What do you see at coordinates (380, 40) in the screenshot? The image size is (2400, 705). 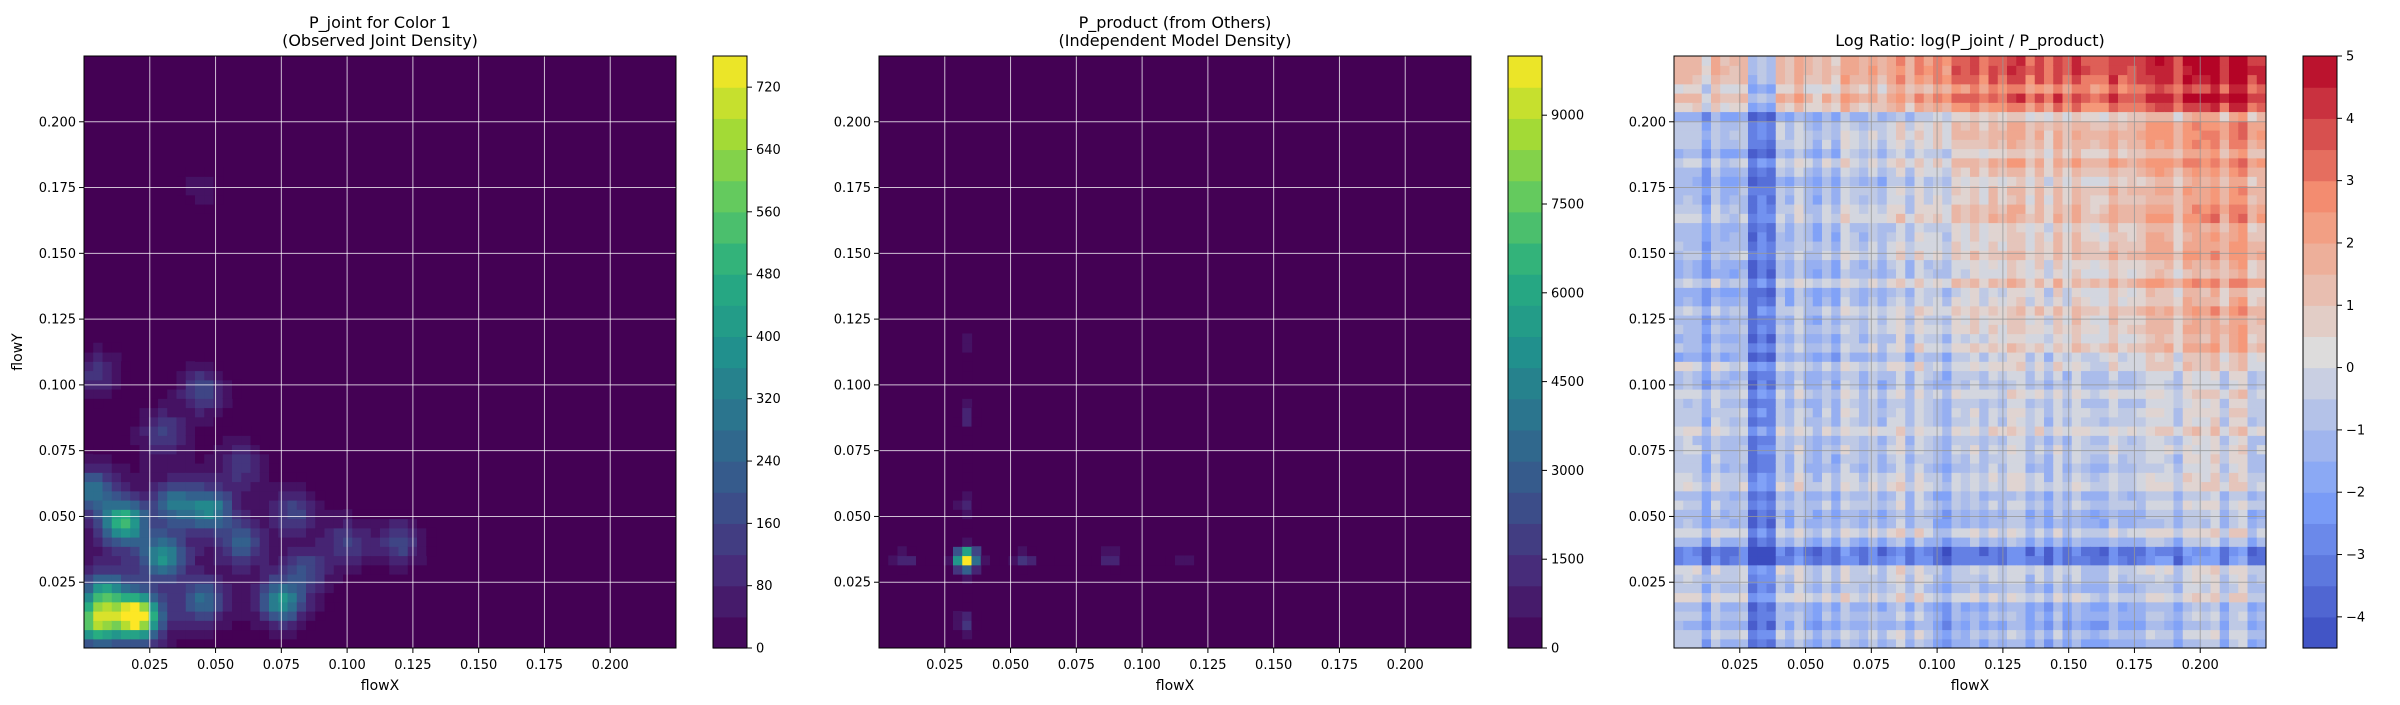 I see `chart-title-line: (Observed Joint Density)` at bounding box center [380, 40].